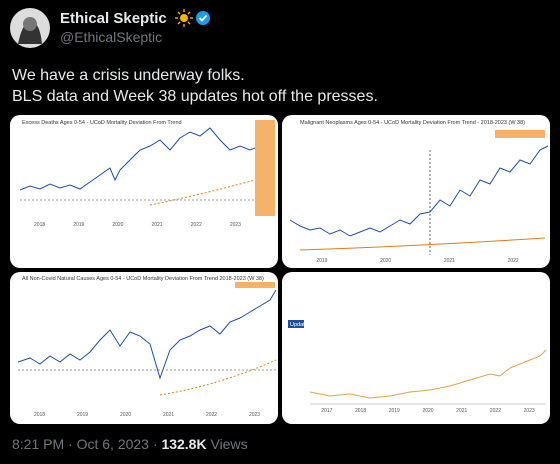 The width and height of the screenshot is (560, 464). I want to click on view-count: 132.8K, so click(183, 444).